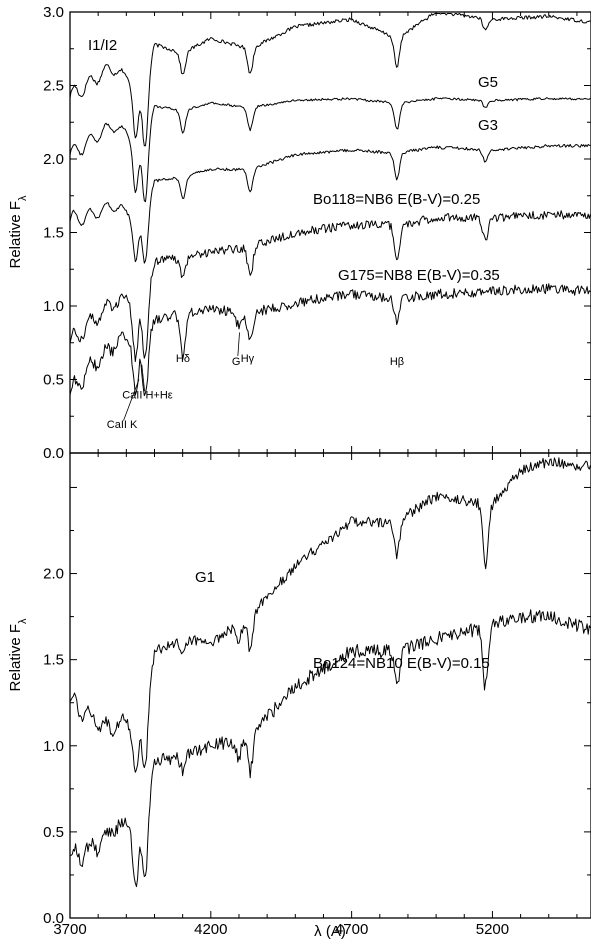 The height and width of the screenshot is (942, 591). What do you see at coordinates (236, 362) in the screenshot?
I see `line-annotation: G` at bounding box center [236, 362].